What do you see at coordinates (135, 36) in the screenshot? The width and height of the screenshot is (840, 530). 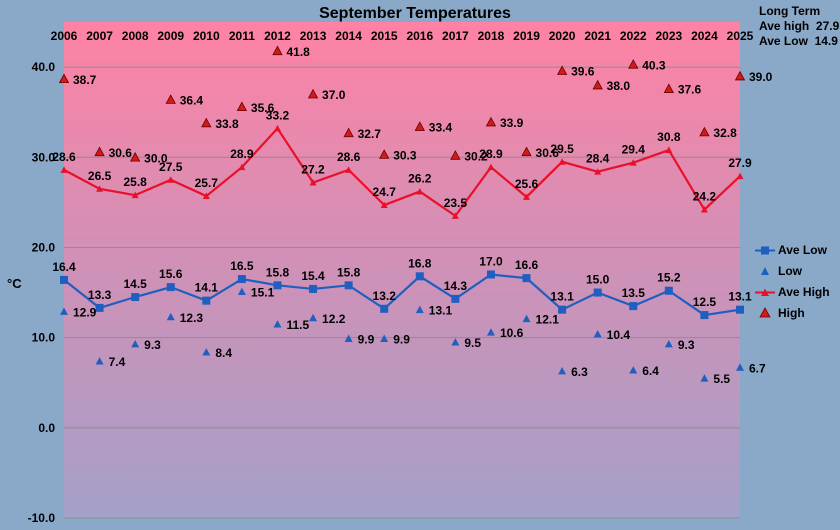 I see `x-tick-label: 2008` at bounding box center [135, 36].